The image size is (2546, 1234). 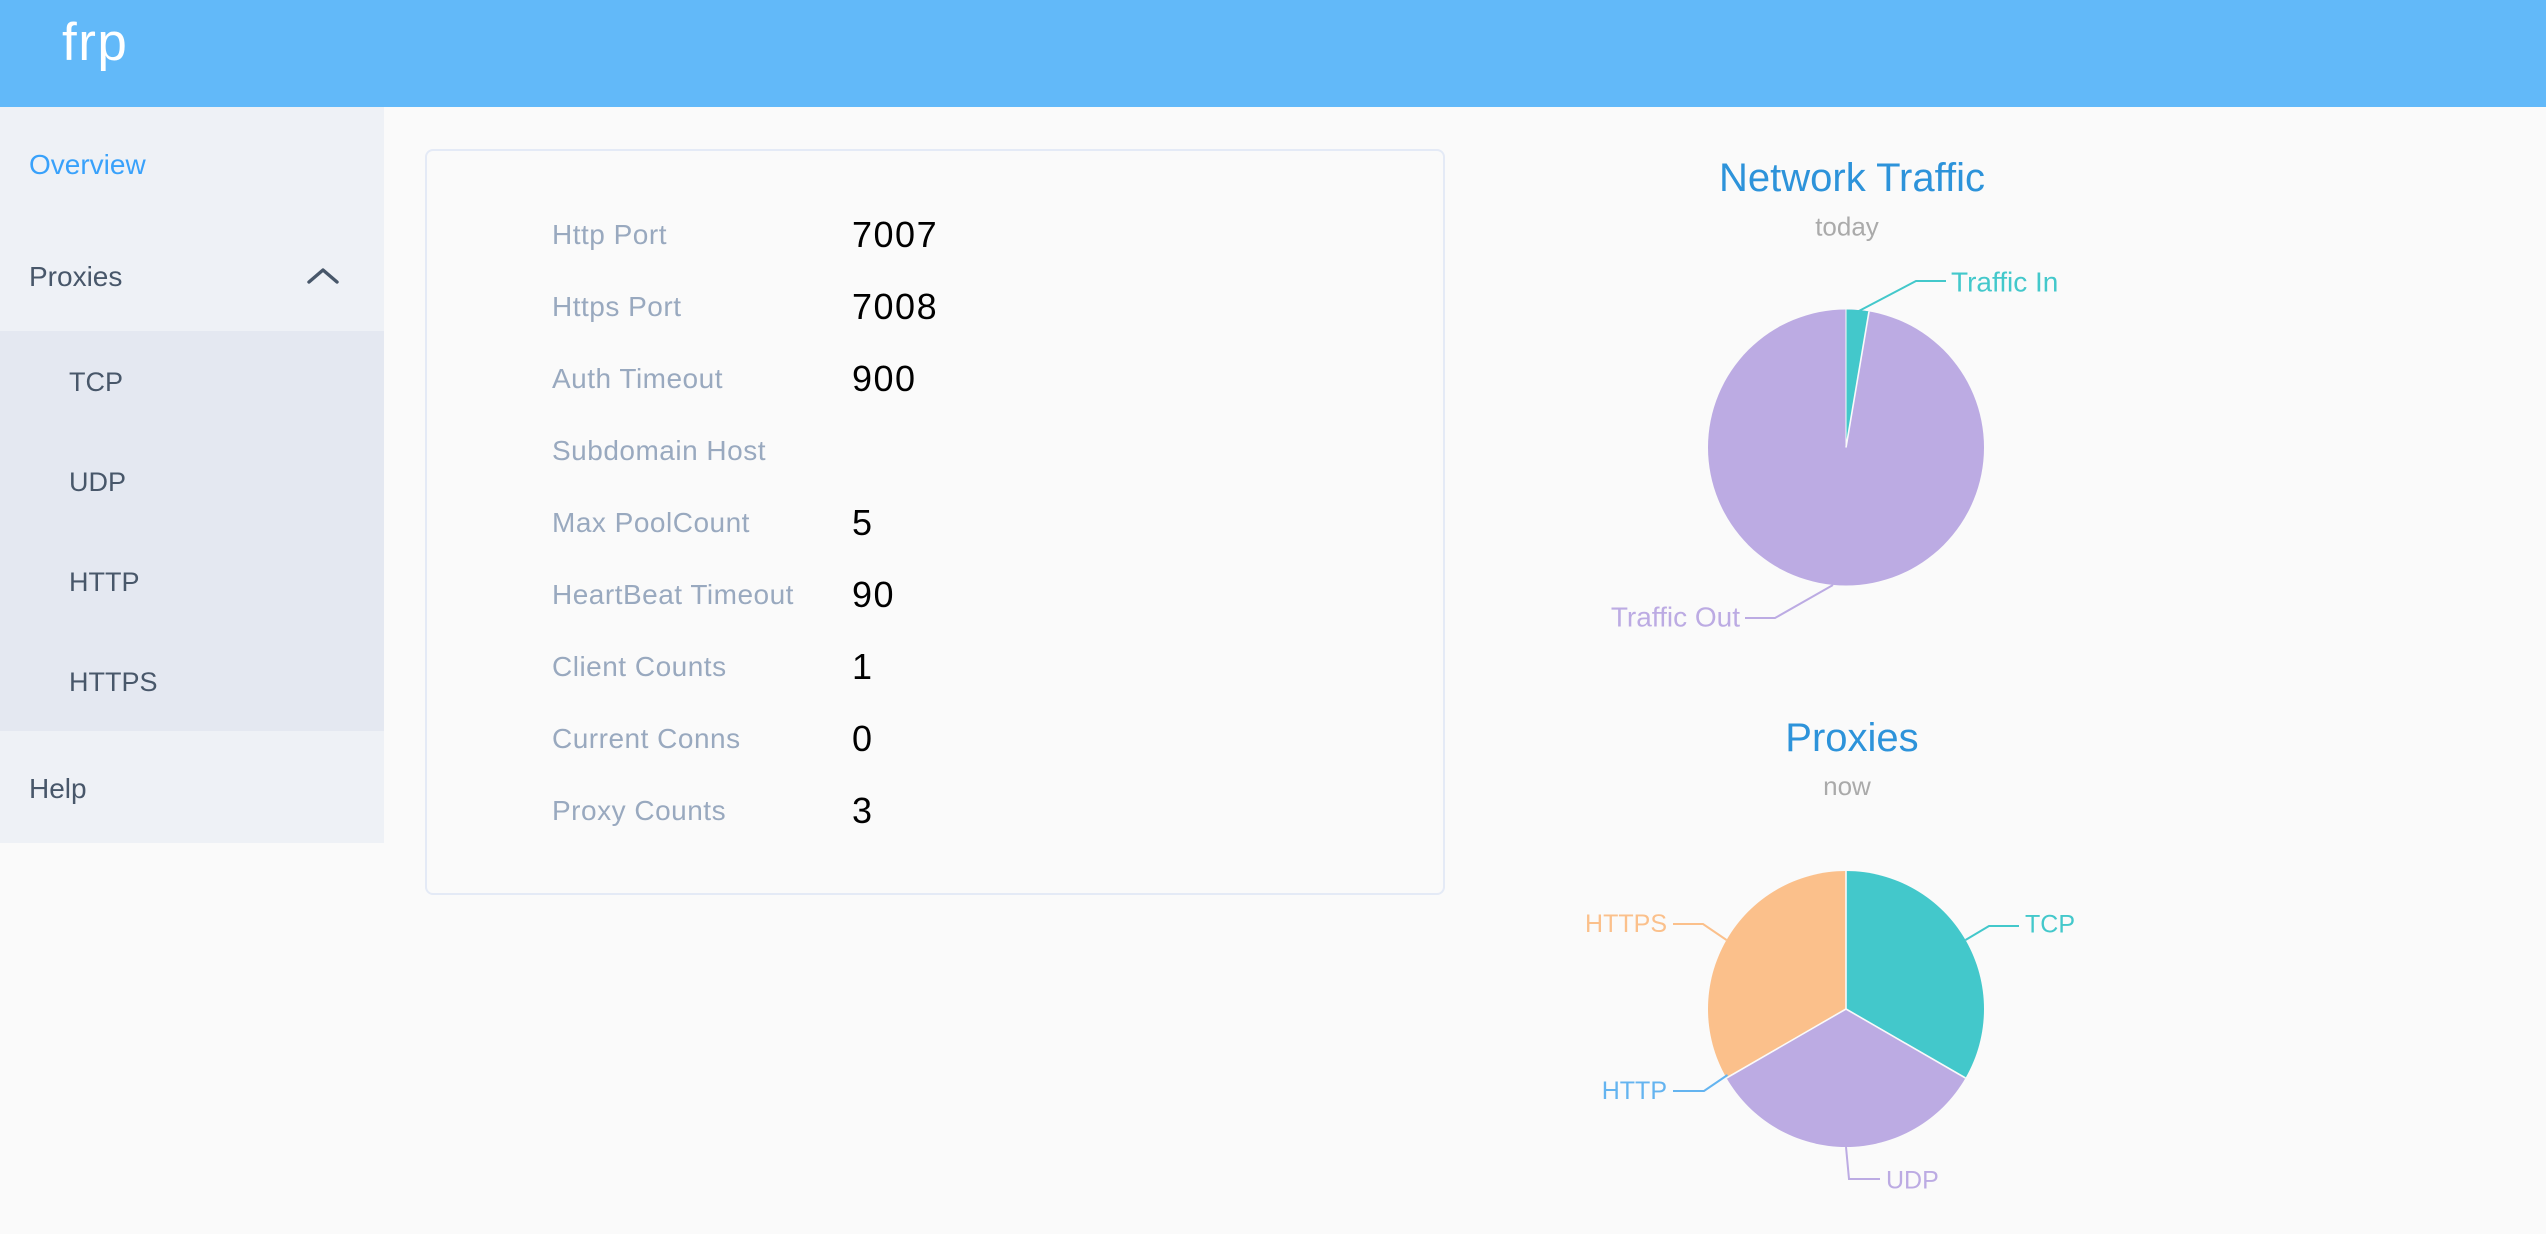 I want to click on svg-text: Traffic Out, so click(x=1675, y=617).